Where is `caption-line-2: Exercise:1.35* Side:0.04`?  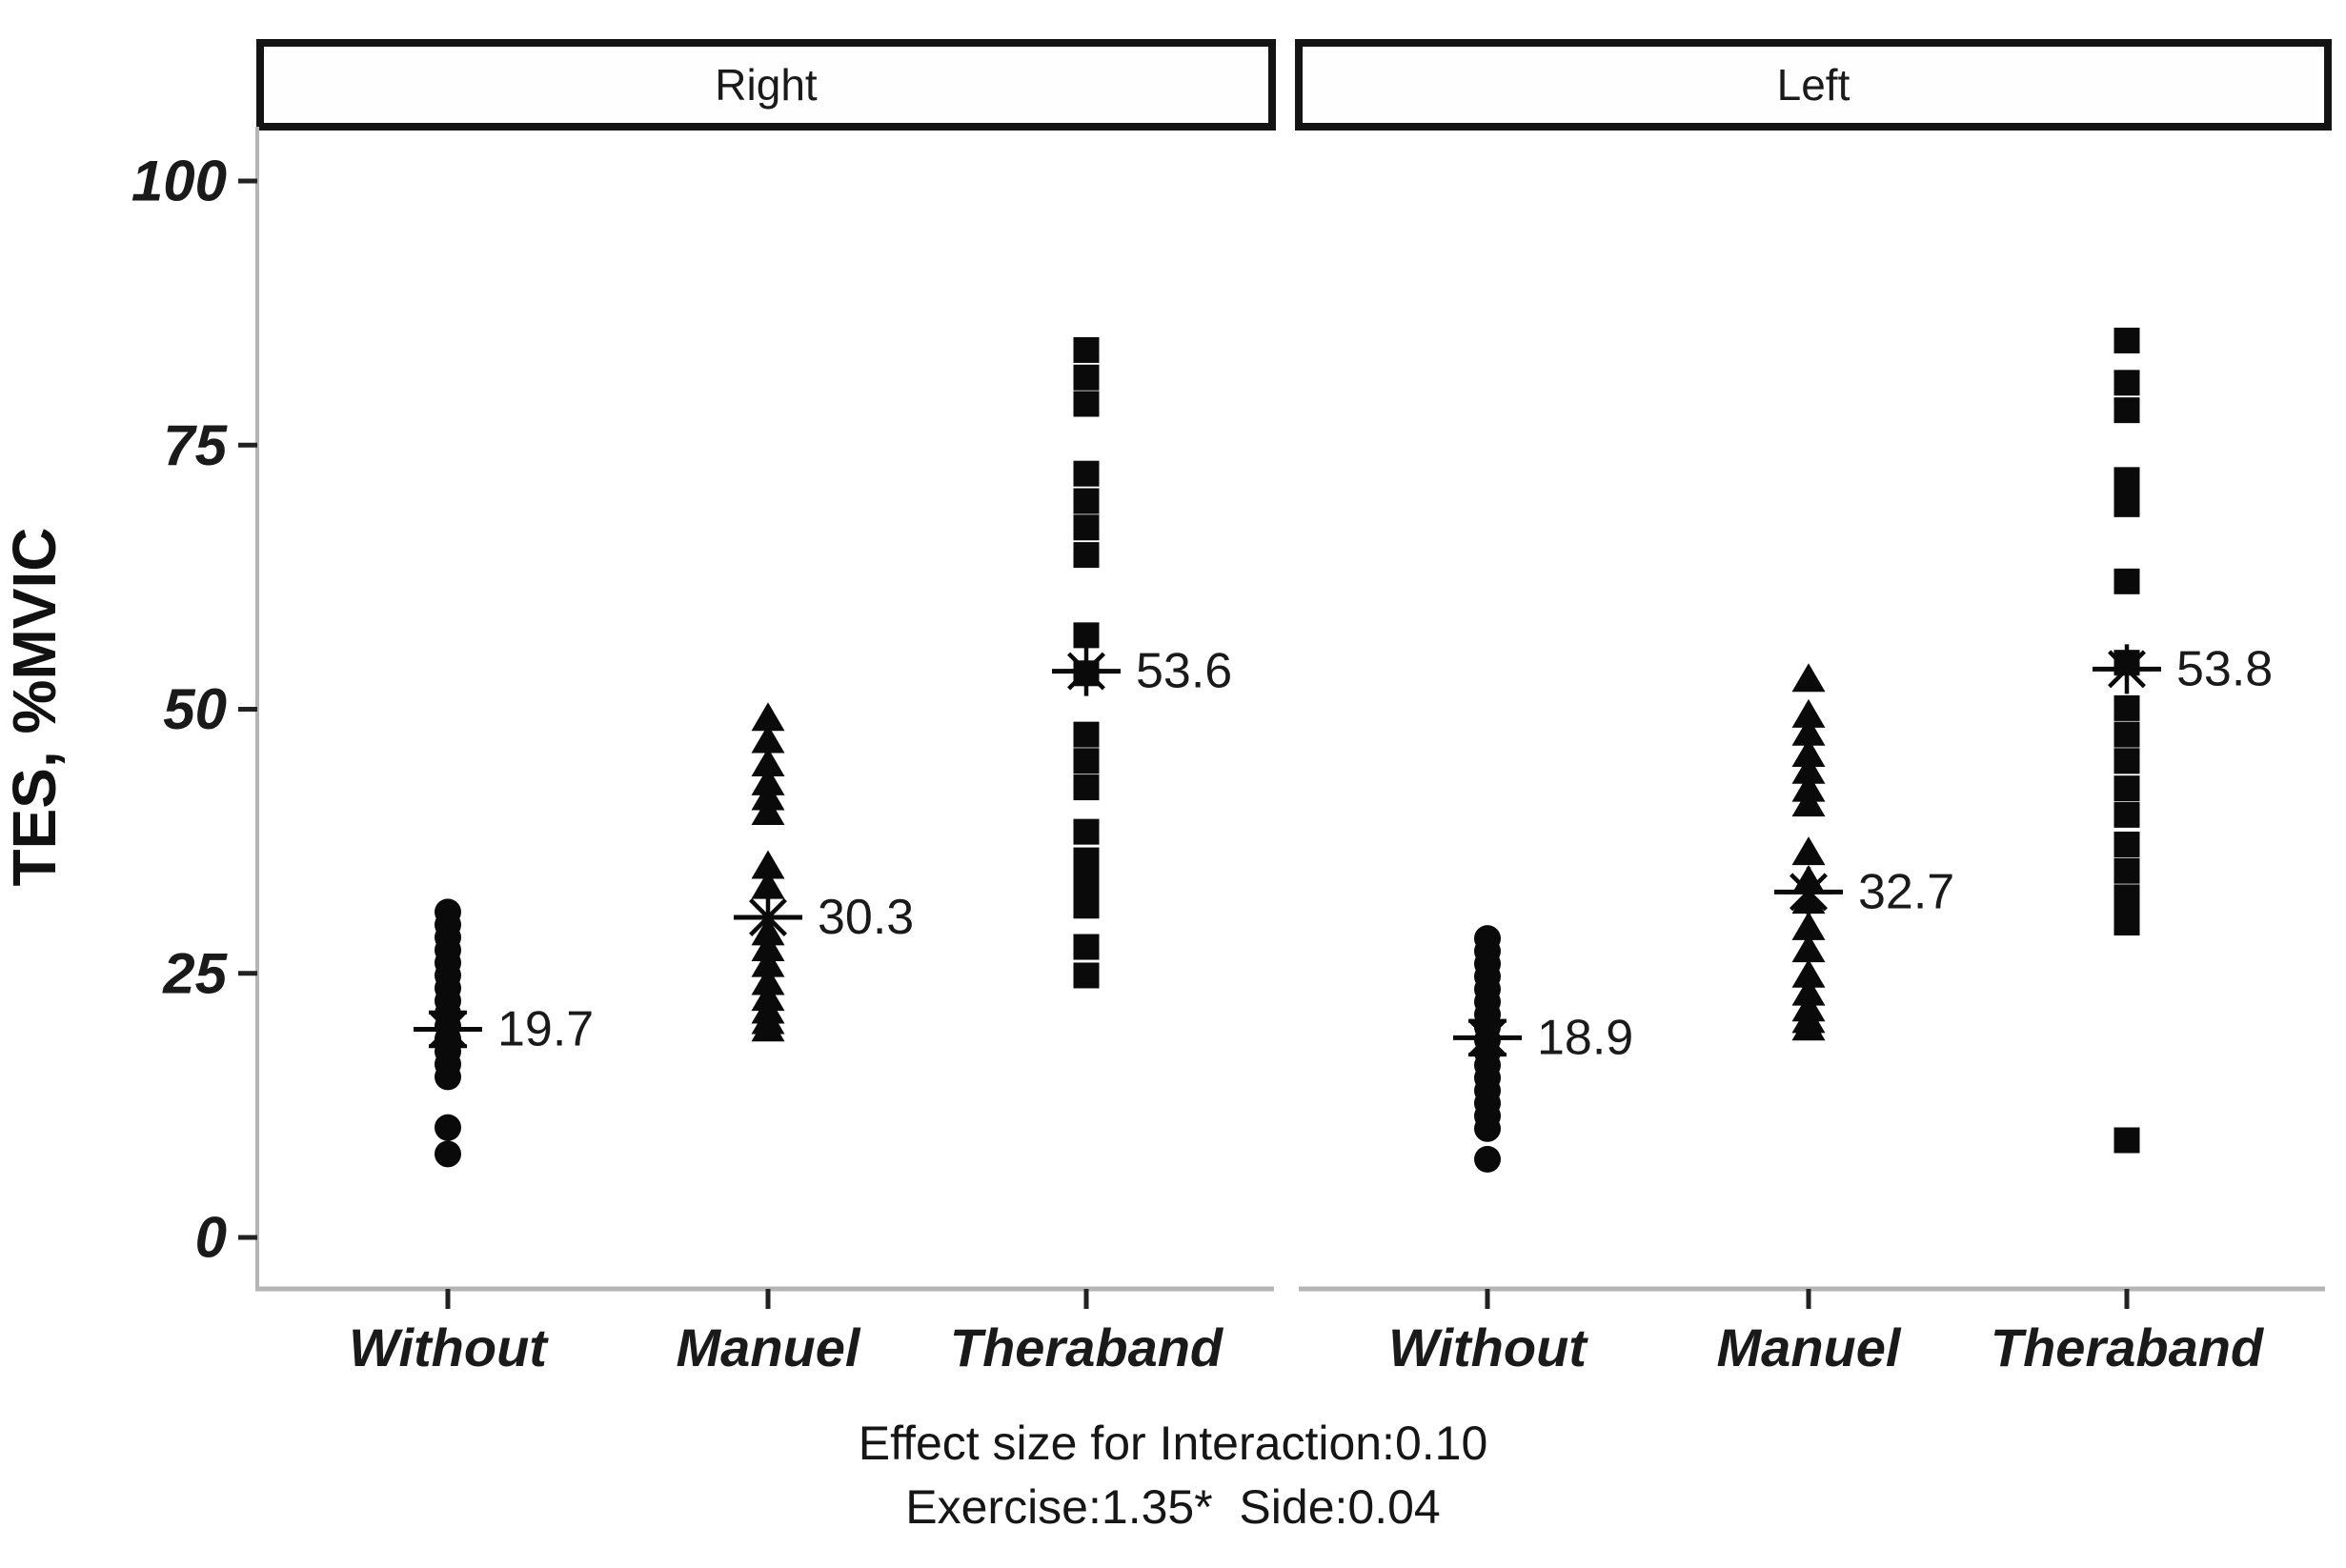 caption-line-2: Exercise:1.35* Side:0.04 is located at coordinates (1173, 1507).